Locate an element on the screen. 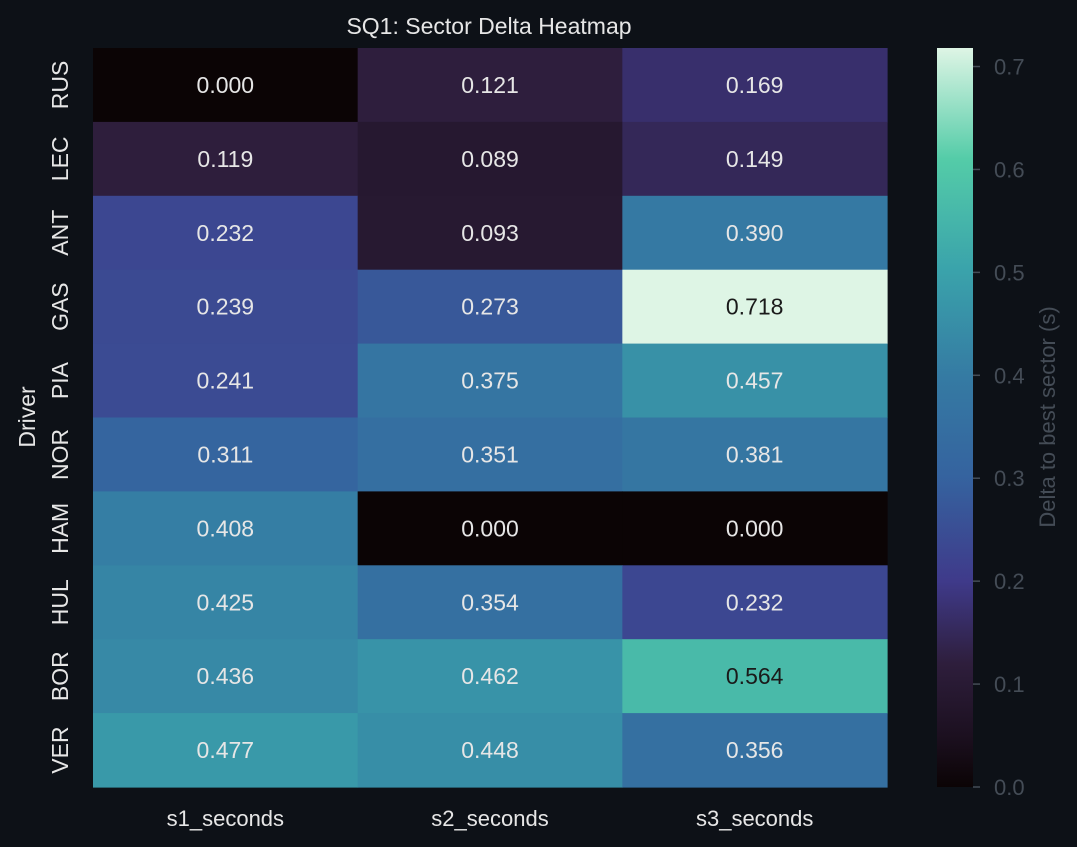 The width and height of the screenshot is (1077, 847). colorbar-label: Delta to best sector (s) is located at coordinates (1047, 416).